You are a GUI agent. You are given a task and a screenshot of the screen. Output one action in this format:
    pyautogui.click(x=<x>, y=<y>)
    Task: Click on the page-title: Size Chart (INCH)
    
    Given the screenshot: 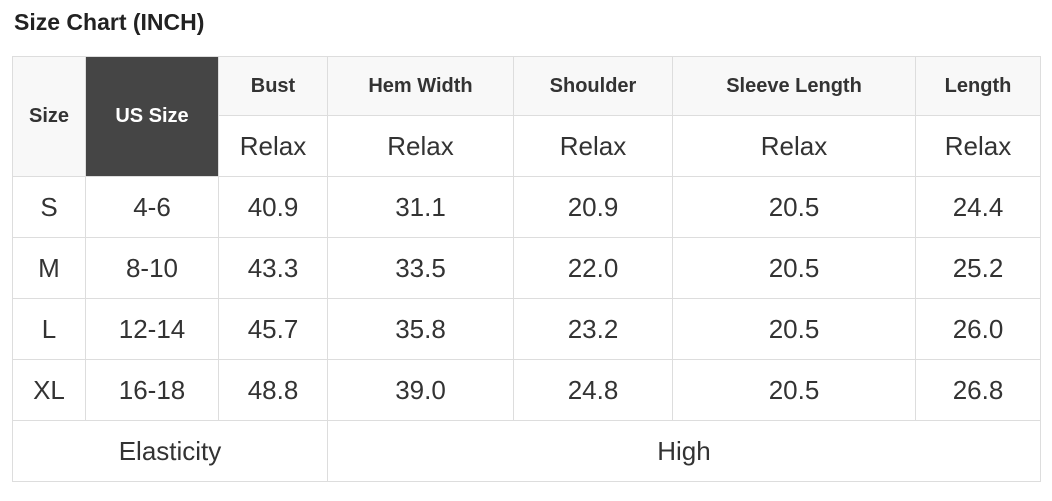 What is the action you would take?
    pyautogui.click(x=109, y=22)
    